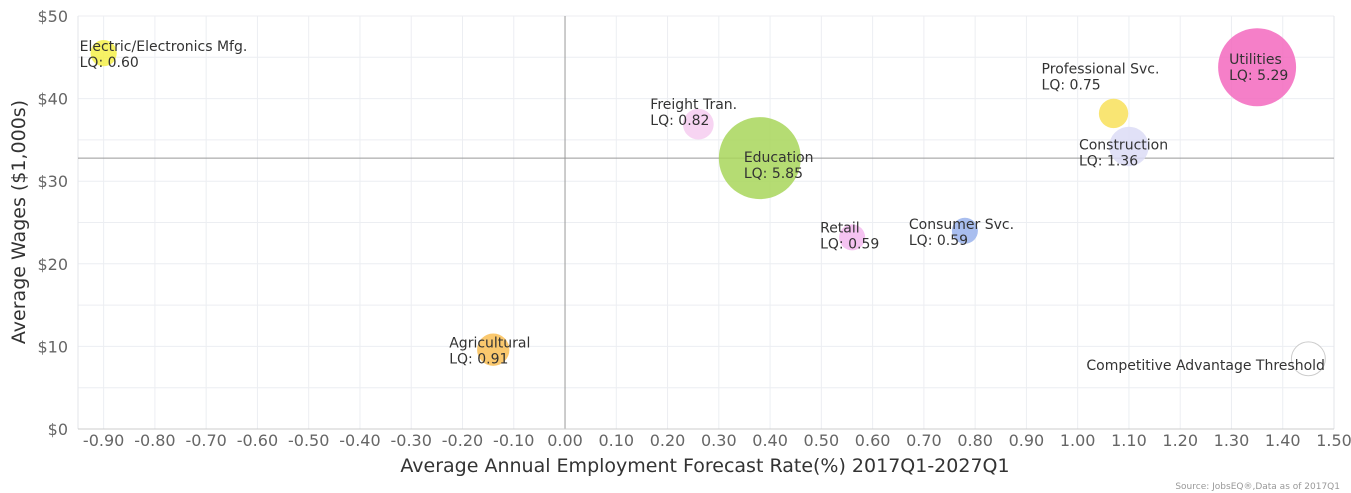 Image resolution: width=1351 pixels, height=493 pixels. What do you see at coordinates (154, 440) in the screenshot?
I see `x-tick-label: -0.80` at bounding box center [154, 440].